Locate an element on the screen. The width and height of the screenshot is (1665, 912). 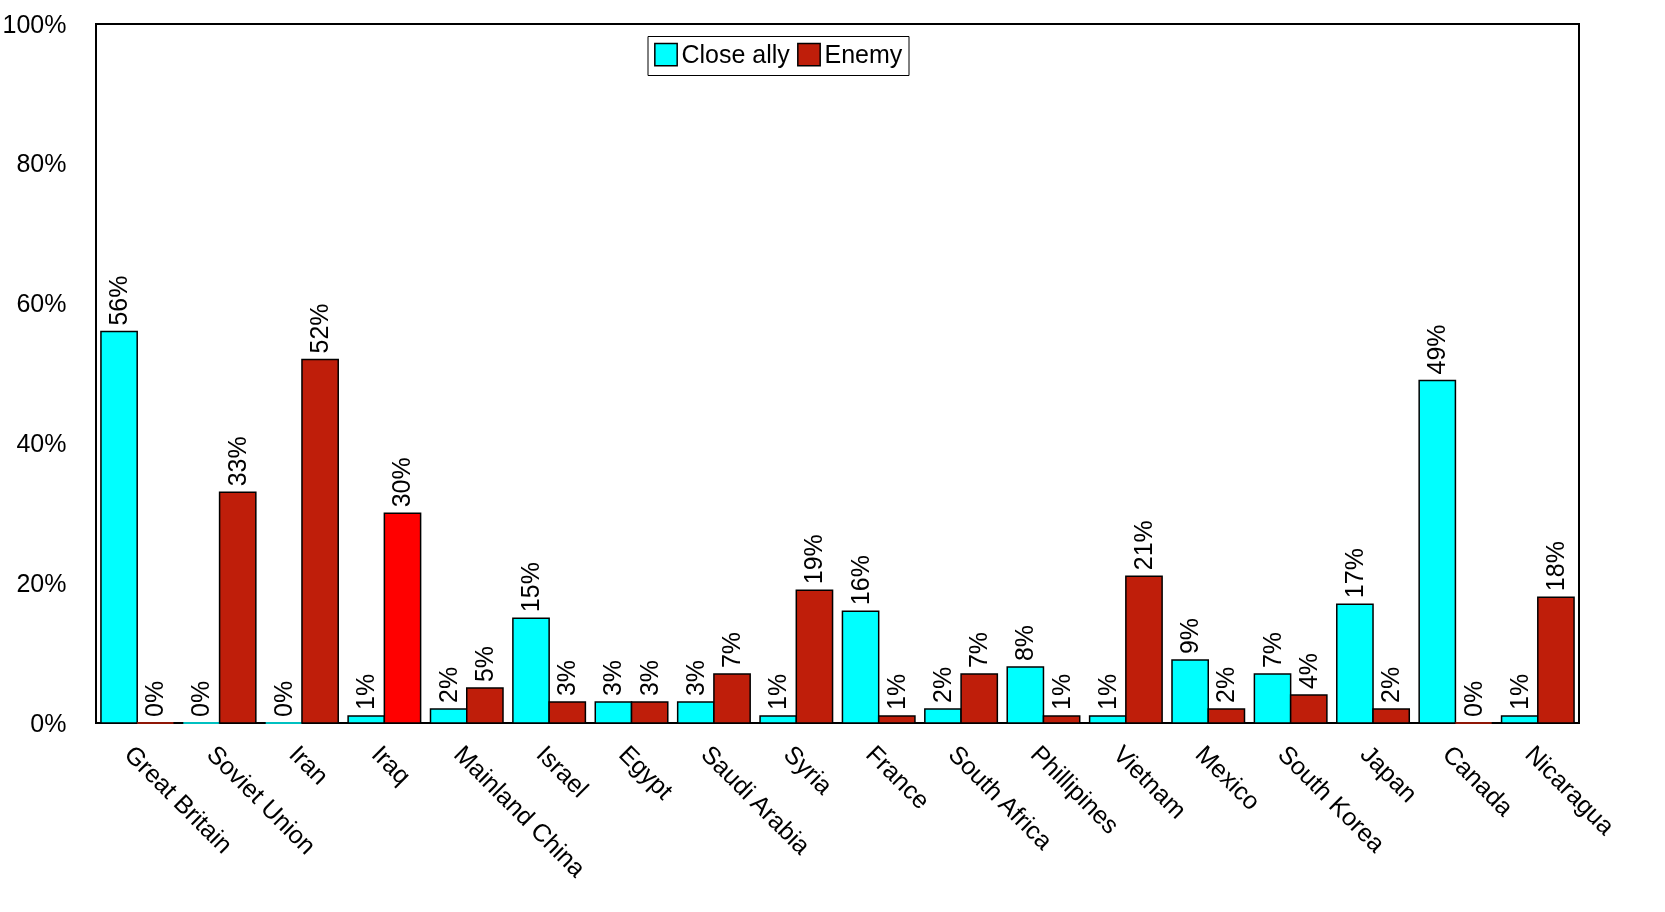
y-tick-label: 0% is located at coordinates (48, 722).